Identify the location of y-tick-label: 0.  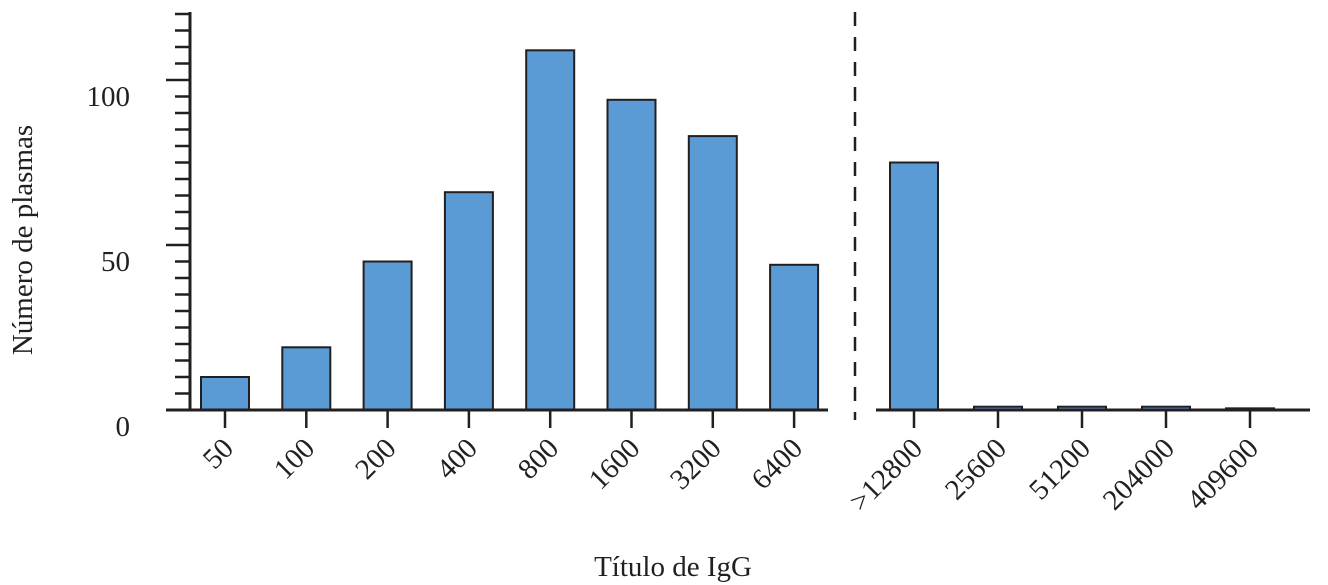
(123, 427).